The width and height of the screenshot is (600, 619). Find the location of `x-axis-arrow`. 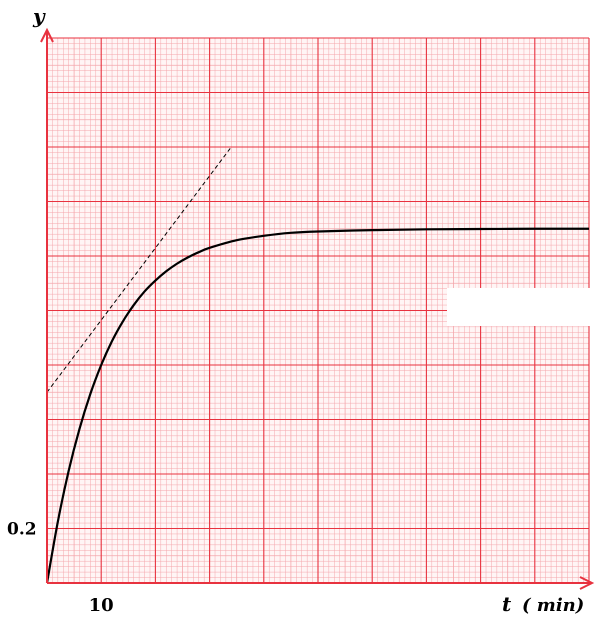

x-axis-arrow is located at coordinates (587, 583).